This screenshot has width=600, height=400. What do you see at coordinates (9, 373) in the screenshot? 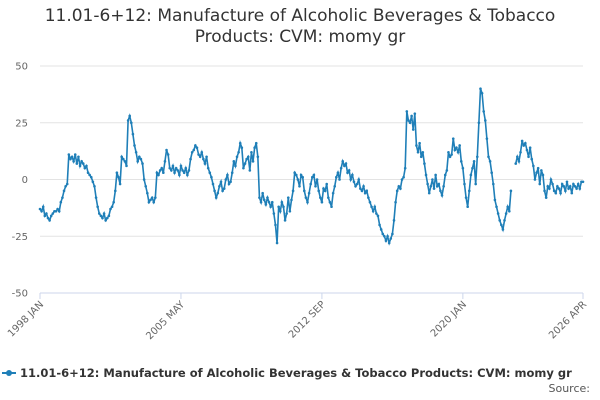
I see `legend-marker` at bounding box center [9, 373].